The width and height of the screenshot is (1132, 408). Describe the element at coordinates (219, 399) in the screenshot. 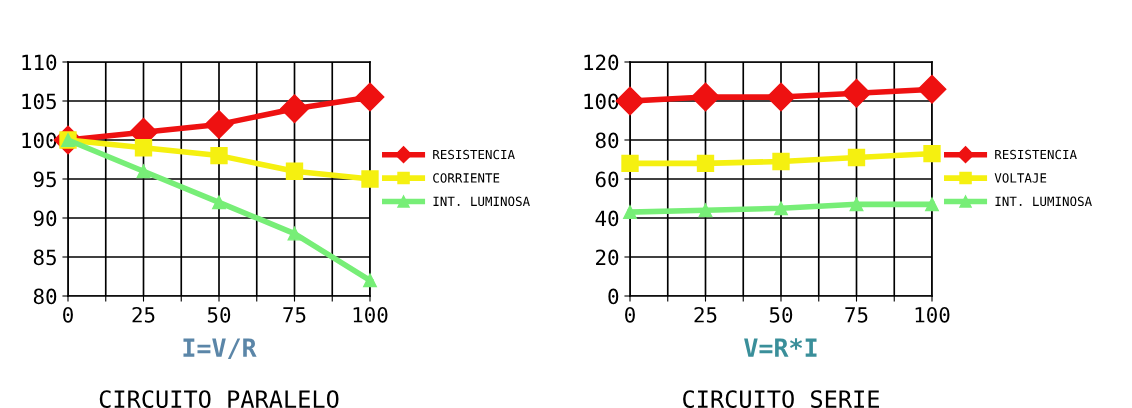

I see `text: CIRCUITO PARALELO` at that location.